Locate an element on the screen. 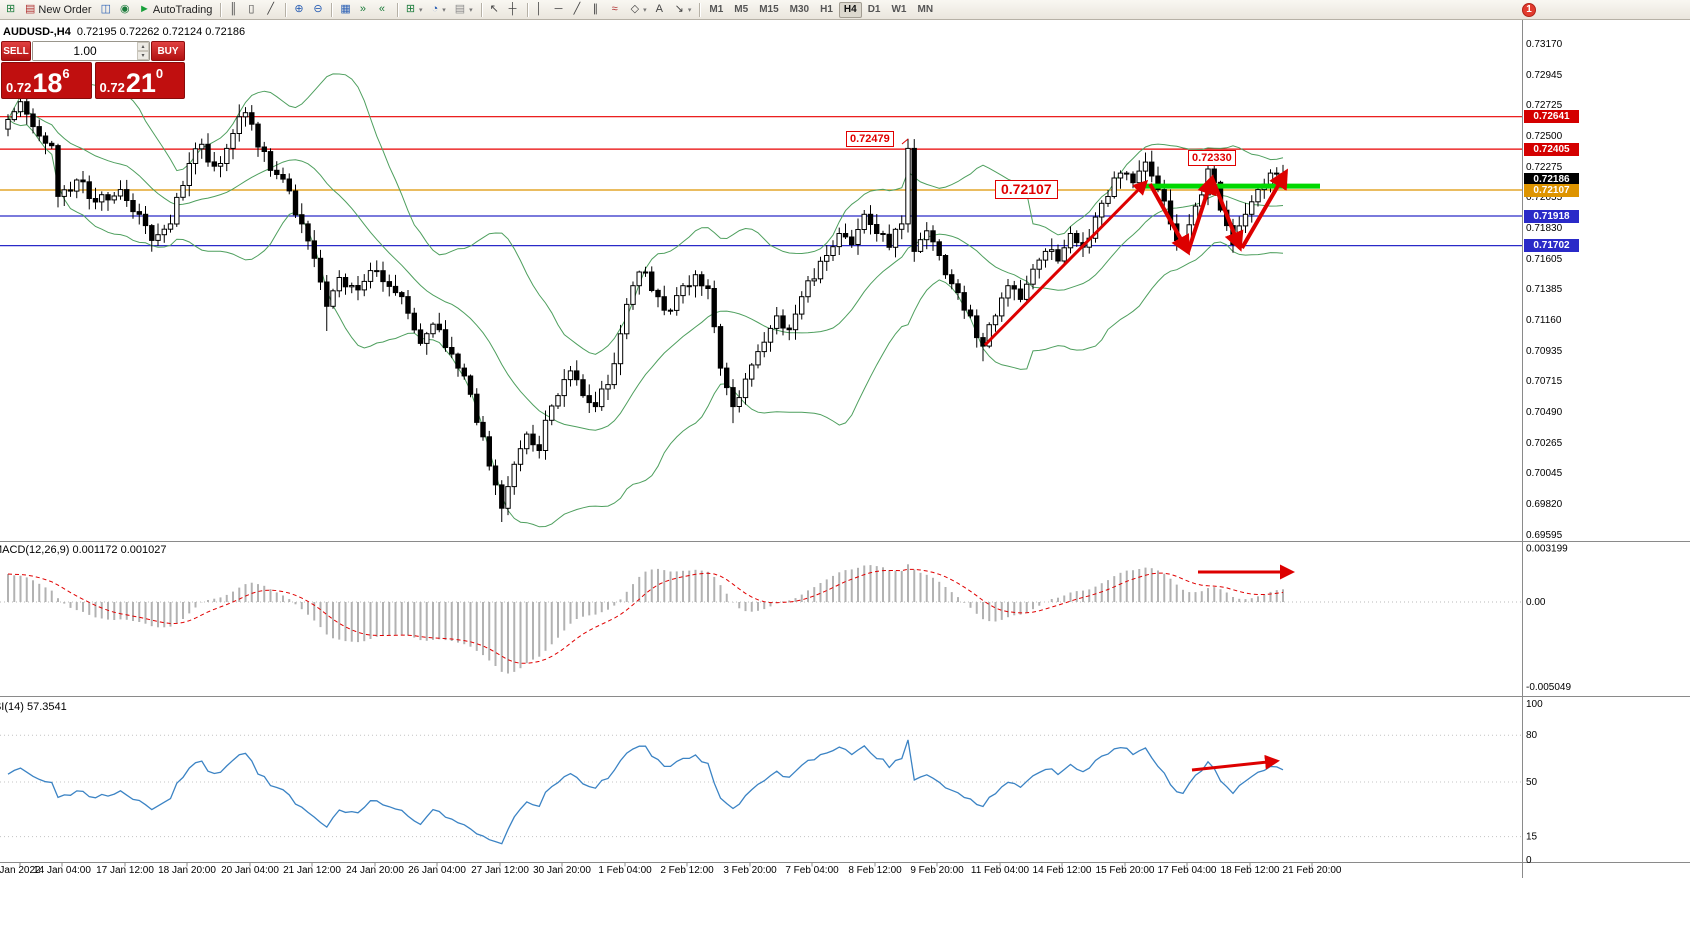 The image size is (1690, 940). template-icon: ▤ ▾ is located at coordinates (464, 10).